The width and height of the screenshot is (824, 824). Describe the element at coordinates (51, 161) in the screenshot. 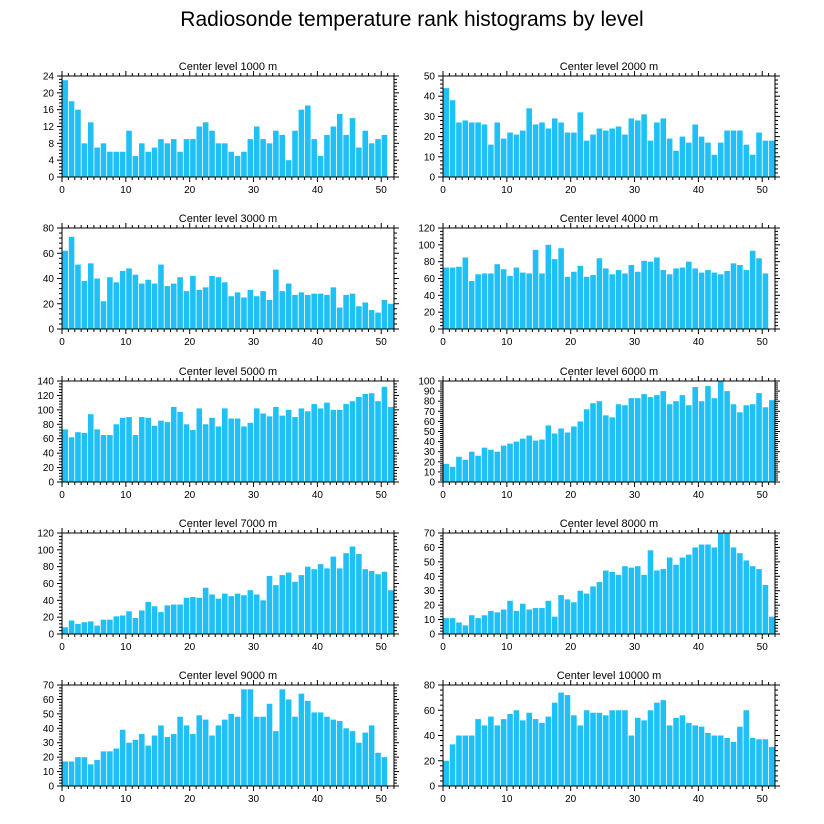

I see `y-tick-label: 4` at that location.